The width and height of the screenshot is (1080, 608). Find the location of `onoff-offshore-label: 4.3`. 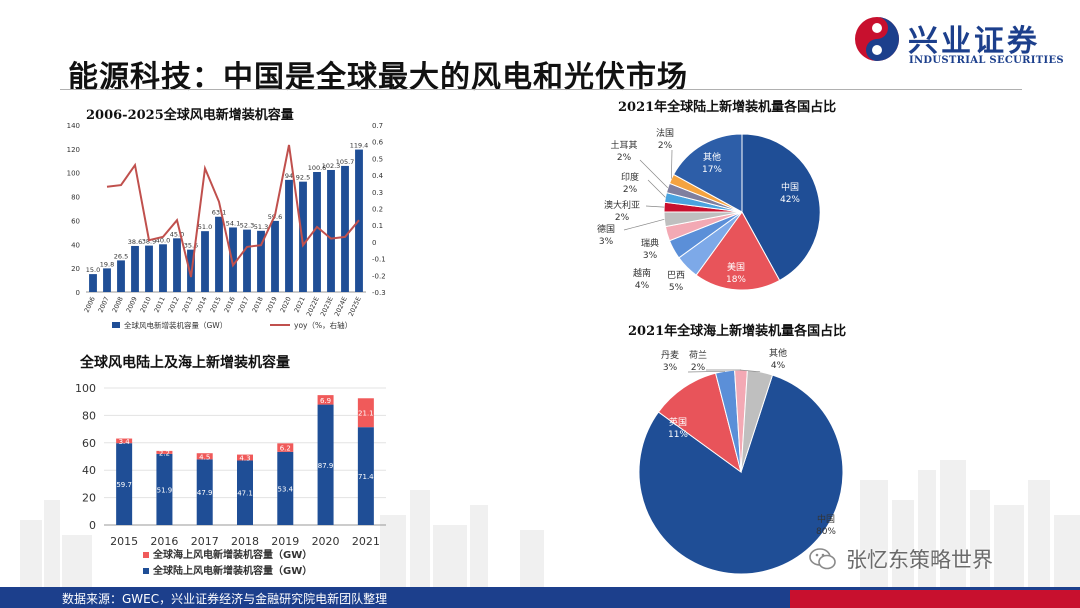

onoff-offshore-label: 4.3 is located at coordinates (244, 459).